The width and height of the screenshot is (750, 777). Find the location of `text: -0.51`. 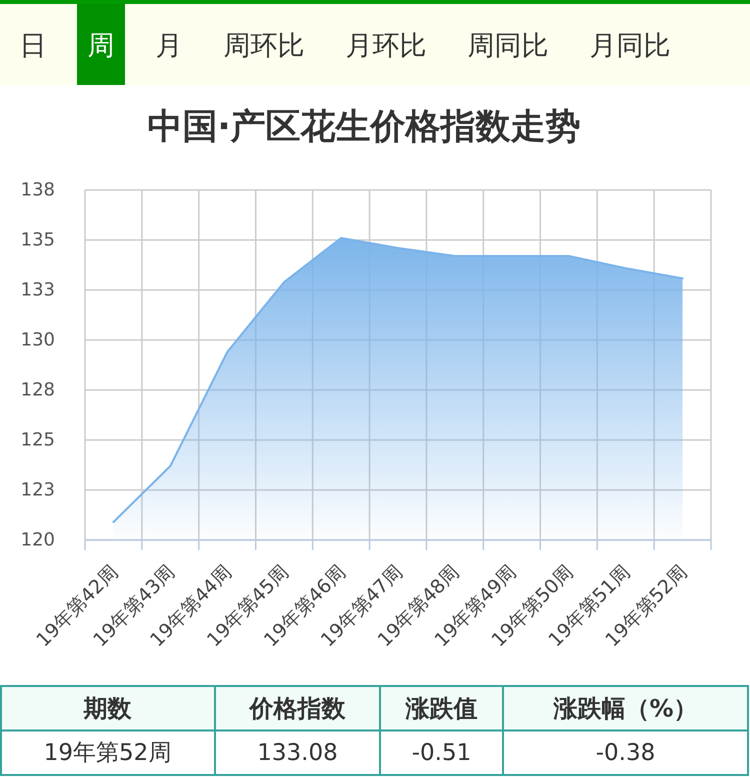

text: -0.51 is located at coordinates (442, 753).